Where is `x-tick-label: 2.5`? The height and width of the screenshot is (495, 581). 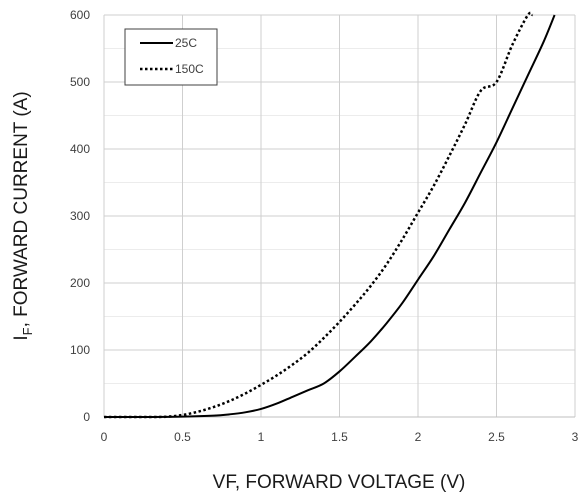
x-tick-label: 2.5 is located at coordinates (496, 437).